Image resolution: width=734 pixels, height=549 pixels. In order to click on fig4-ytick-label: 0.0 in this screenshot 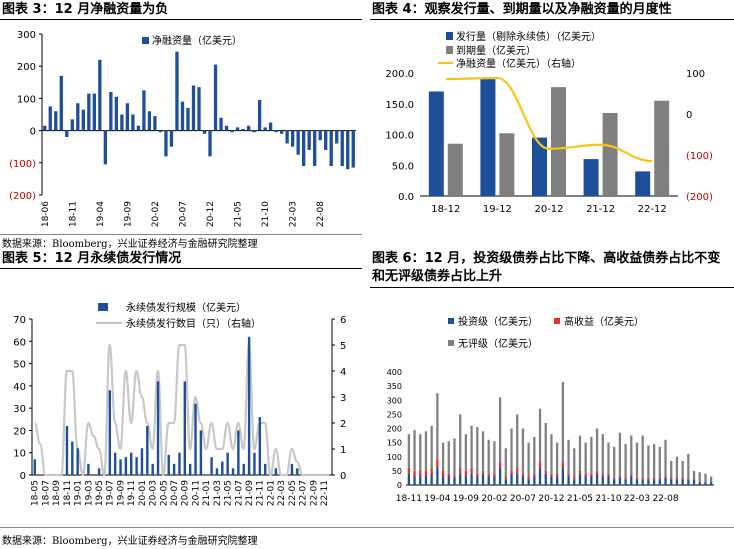, I will do `click(406, 197)`.